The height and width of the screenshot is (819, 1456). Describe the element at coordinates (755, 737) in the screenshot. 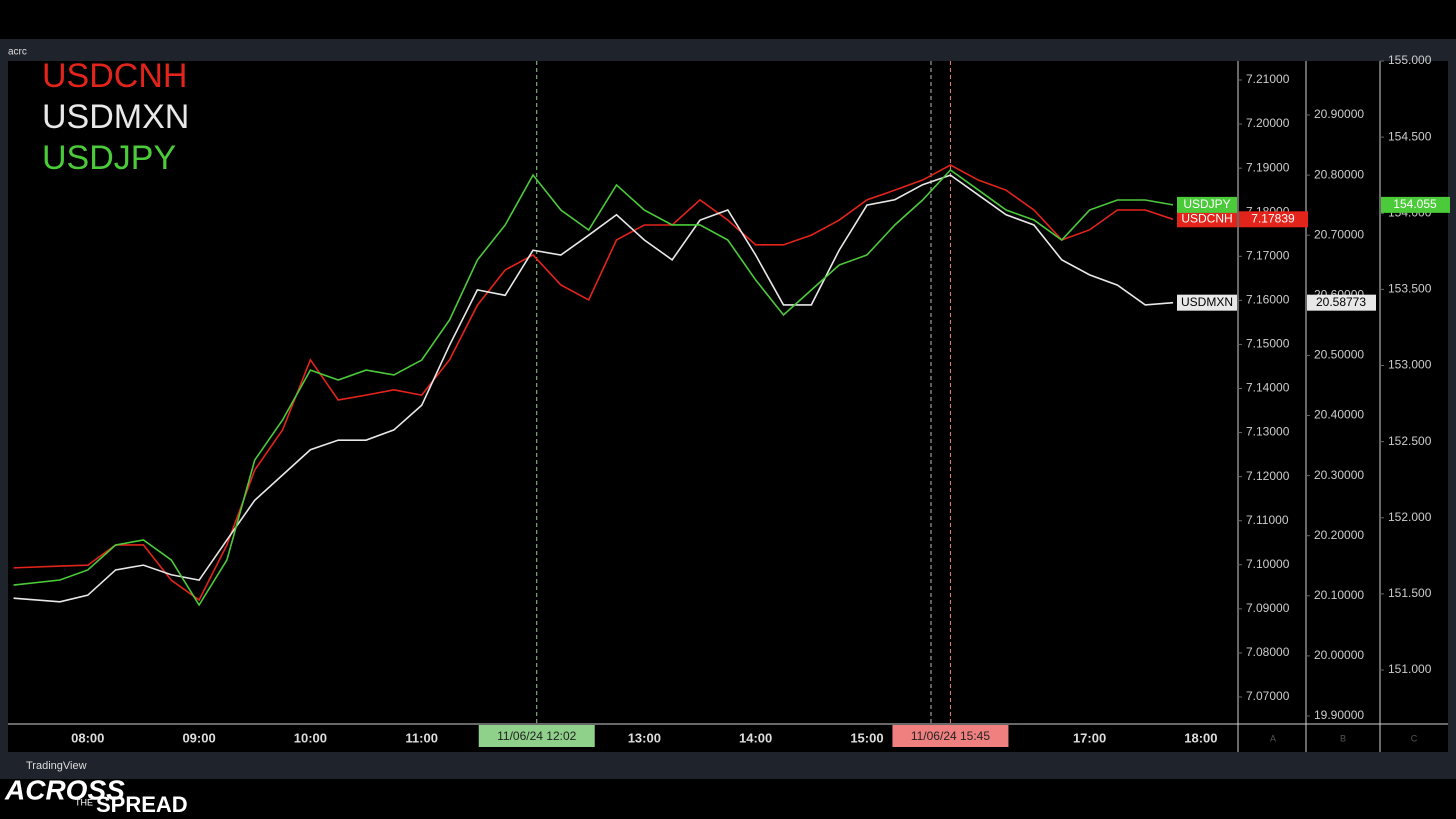

I see `x-tick-label: 14:00` at that location.